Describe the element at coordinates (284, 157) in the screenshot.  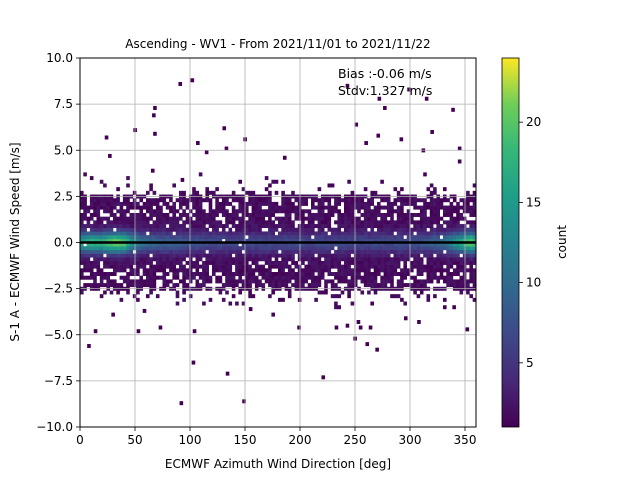
I see `outlier-cell` at that location.